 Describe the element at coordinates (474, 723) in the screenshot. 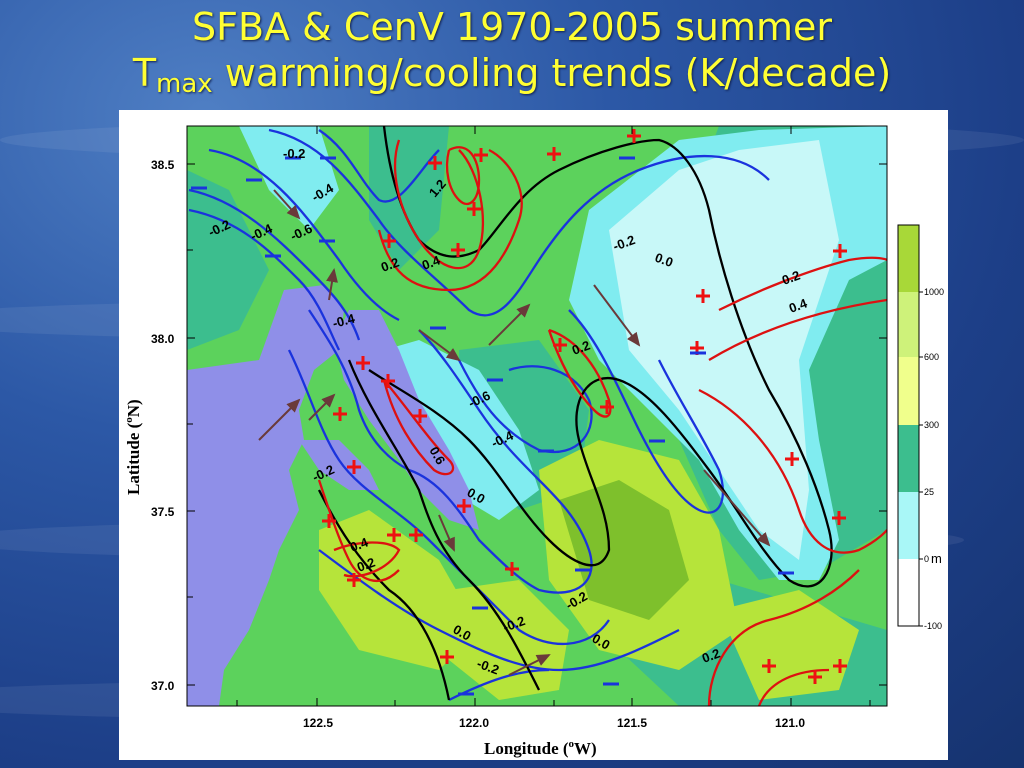

I see `x-tick-label: 122.0` at that location.